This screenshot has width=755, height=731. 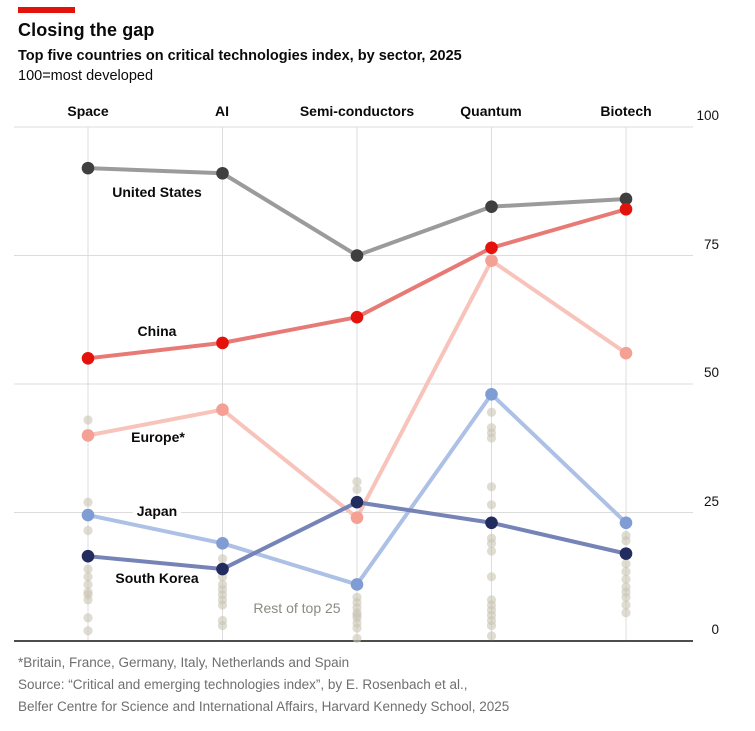 I want to click on y-tick-25: 25, so click(x=711, y=501).